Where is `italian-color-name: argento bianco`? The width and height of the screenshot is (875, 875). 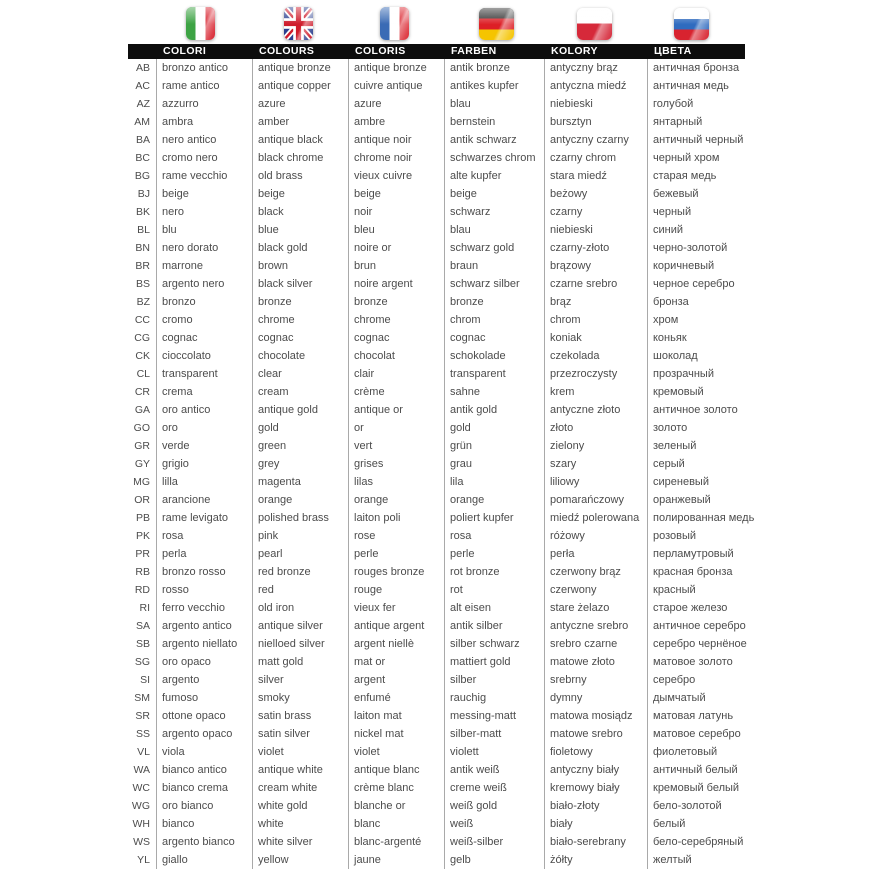
italian-color-name: argento bianco is located at coordinates (205, 842).